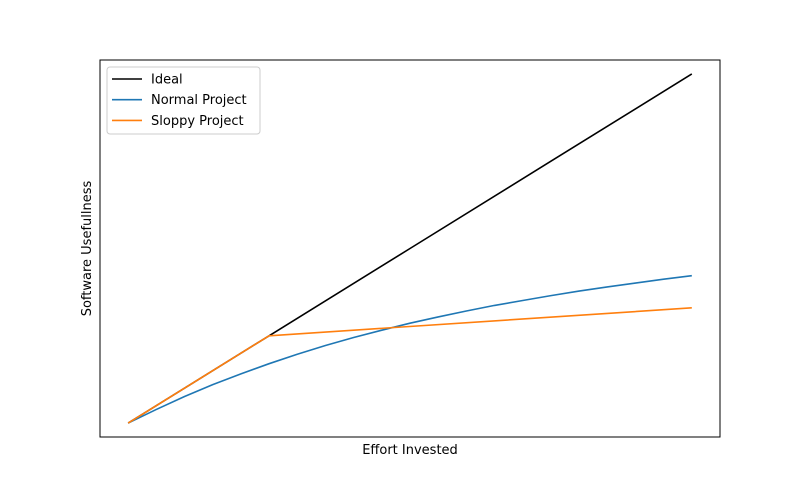 This screenshot has width=800, height=500. What do you see at coordinates (199, 100) in the screenshot?
I see `legend-label: Normal Project` at bounding box center [199, 100].